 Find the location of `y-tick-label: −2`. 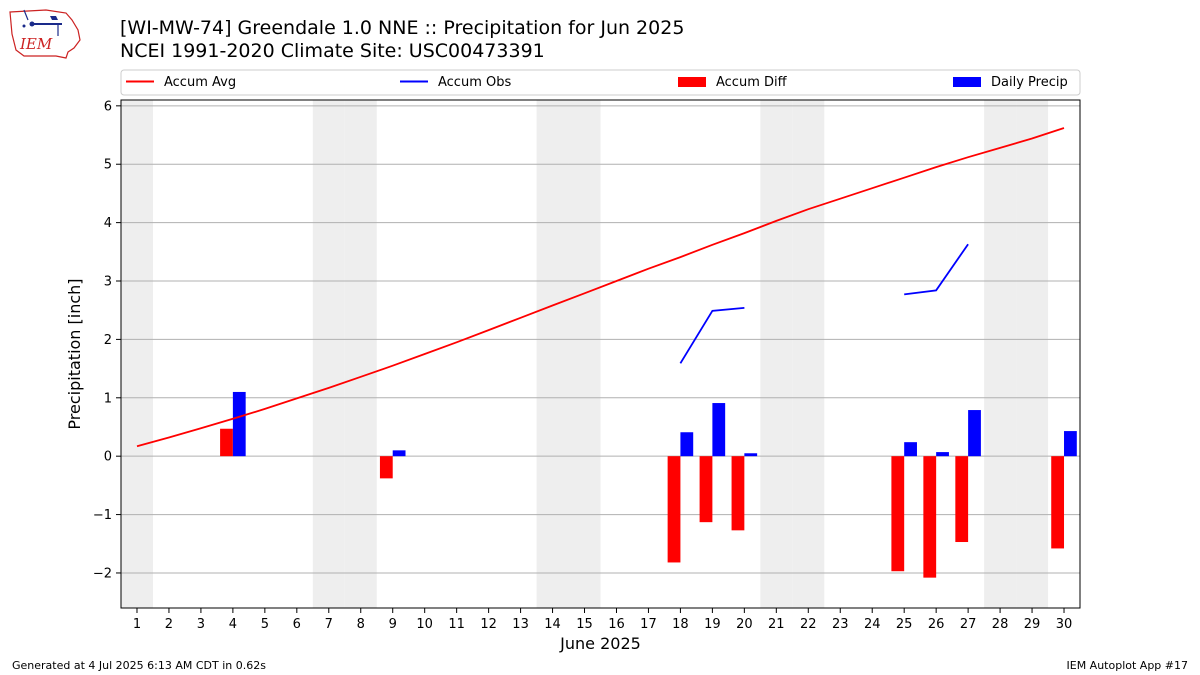

y-tick-label: −2 is located at coordinates (102, 573).